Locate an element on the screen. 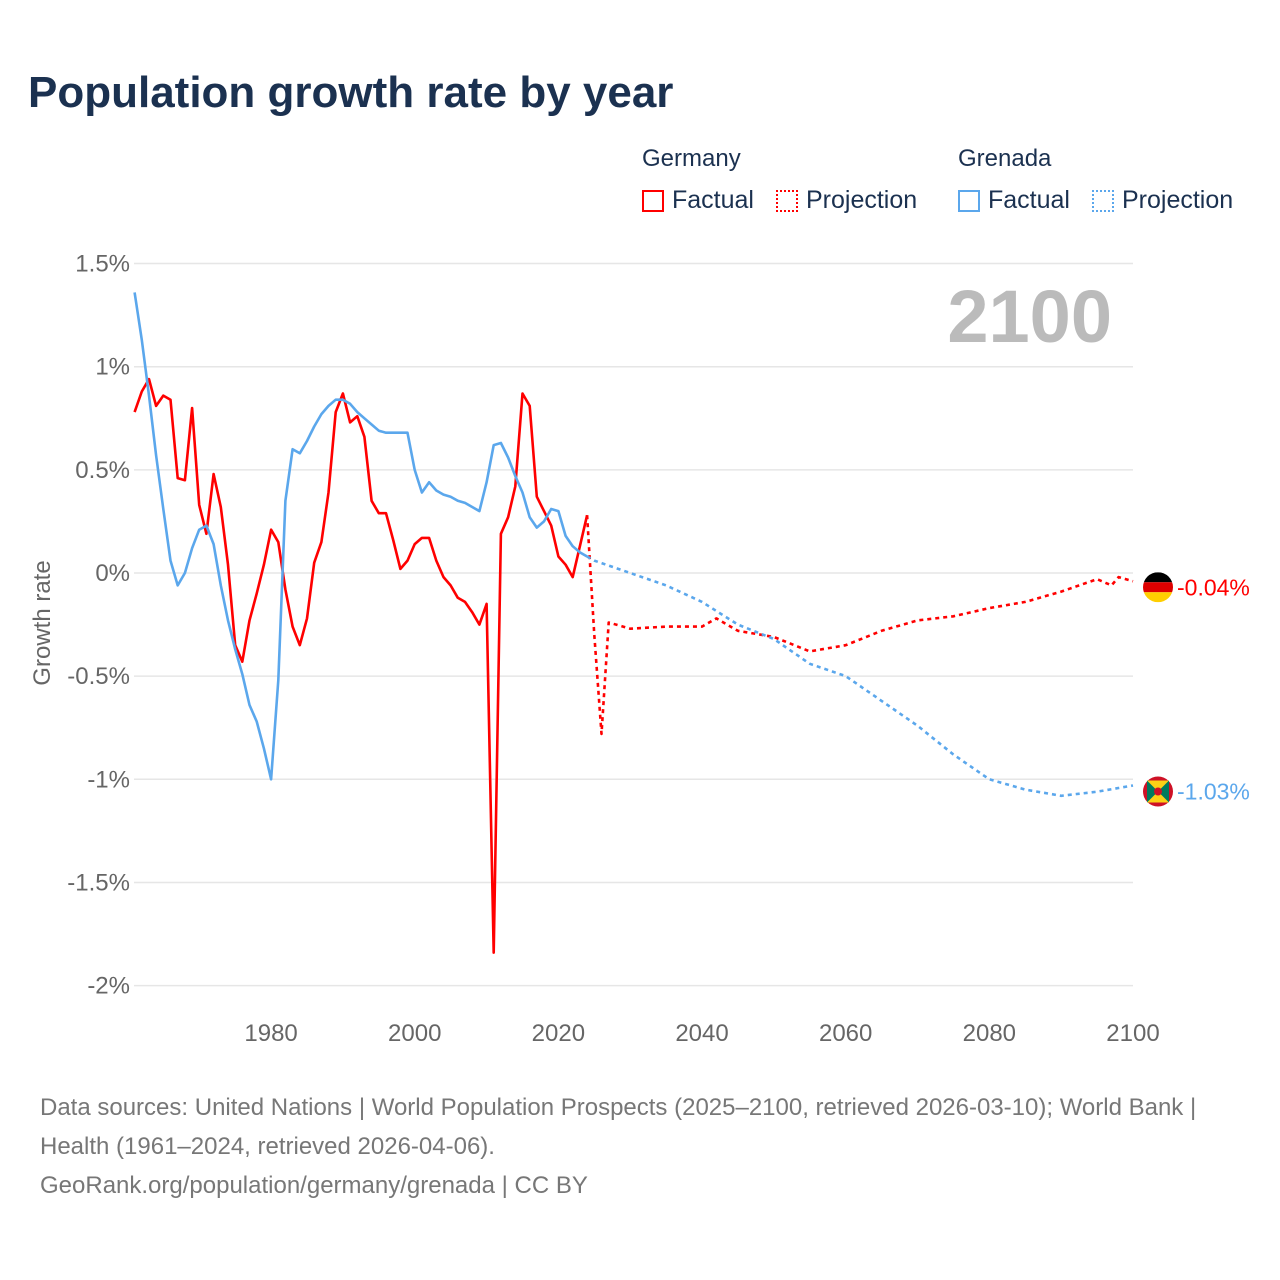 The image size is (1280, 1280). x-tick-label: 1980 is located at coordinates (270, 1033).